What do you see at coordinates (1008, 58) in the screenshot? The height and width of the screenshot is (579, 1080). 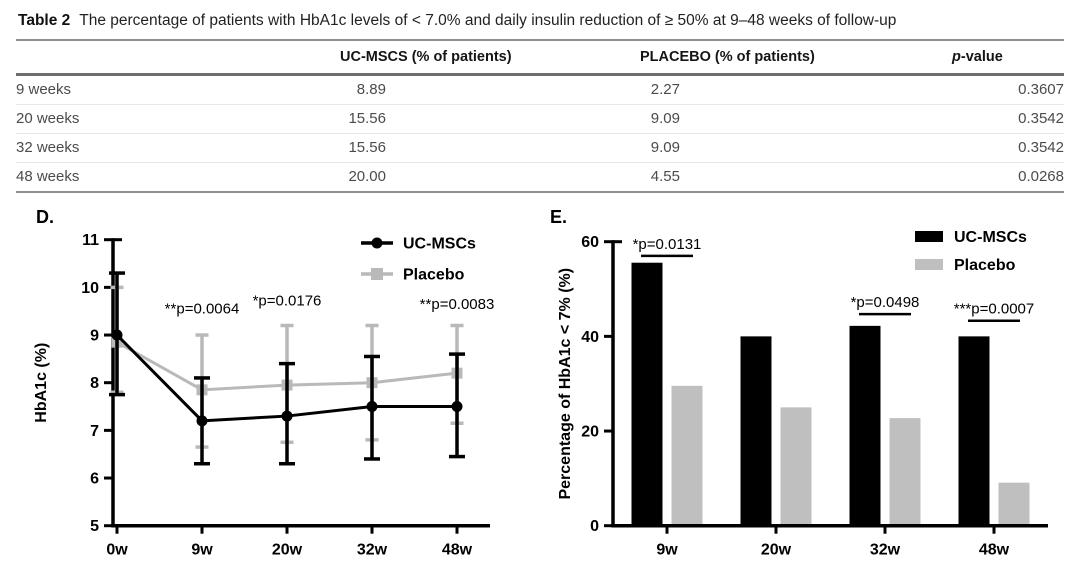 I see `col-header-pvalue: p-value` at bounding box center [1008, 58].